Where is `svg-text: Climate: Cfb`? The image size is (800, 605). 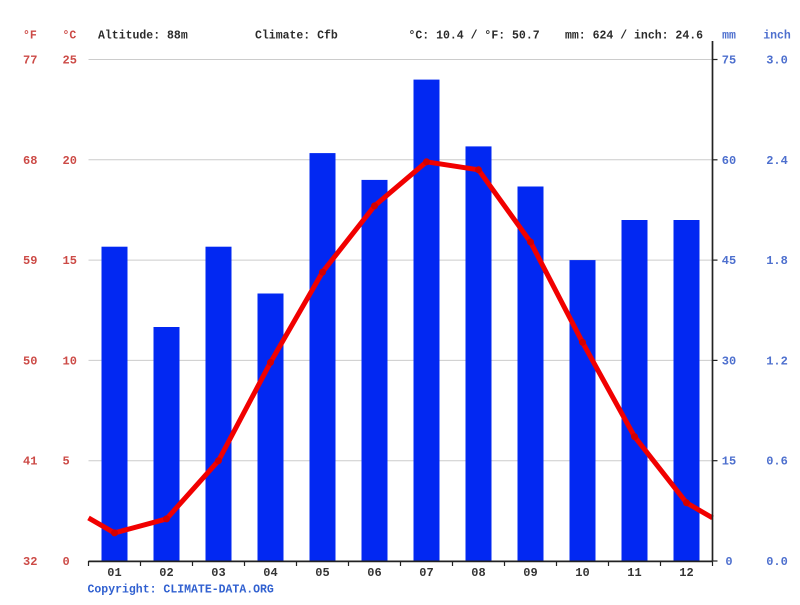 svg-text: Climate: Cfb is located at coordinates (296, 36).